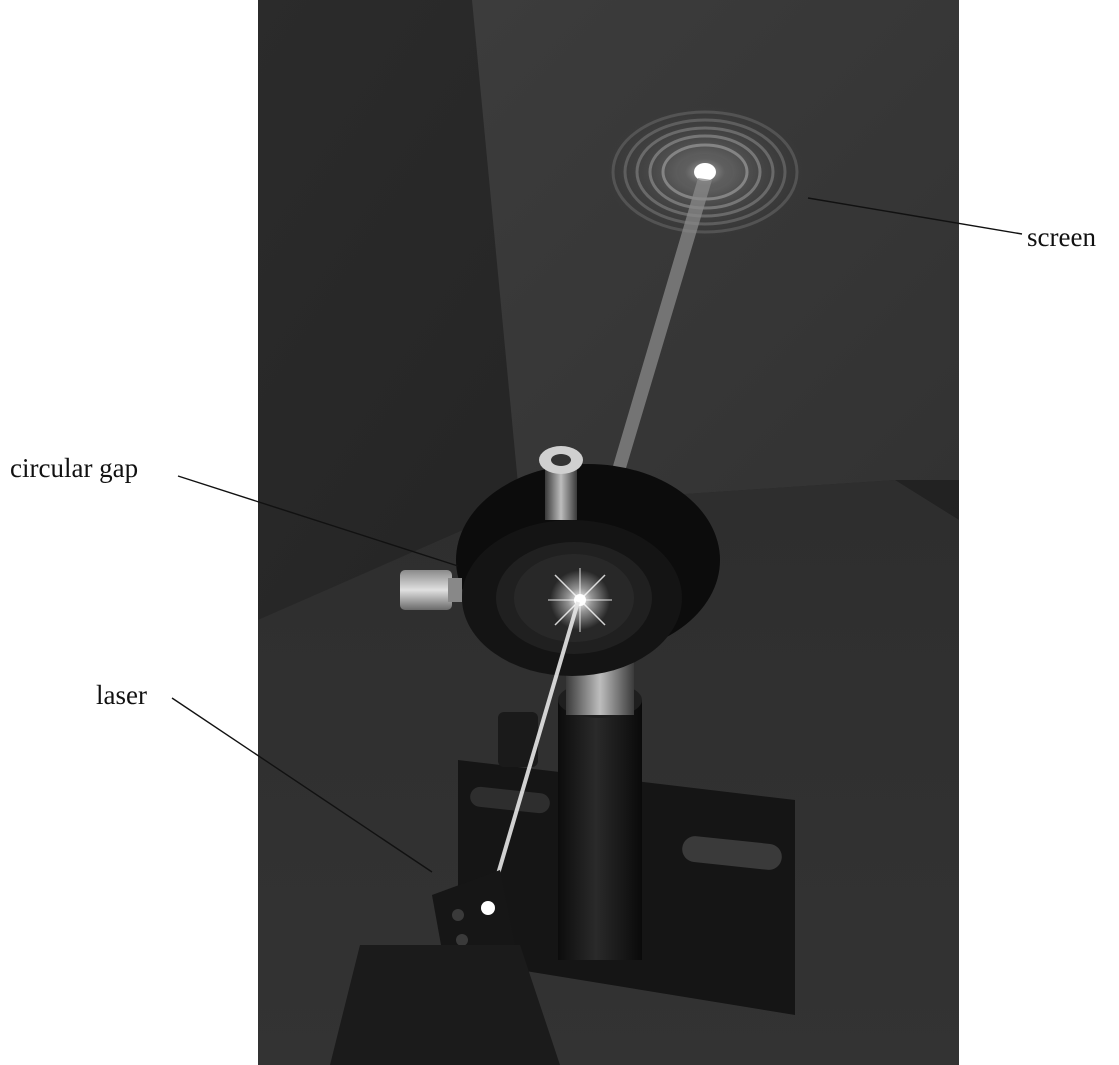 The width and height of the screenshot is (1119, 1065). What do you see at coordinates (658, 336) in the screenshot?
I see `diffracted-beam` at bounding box center [658, 336].